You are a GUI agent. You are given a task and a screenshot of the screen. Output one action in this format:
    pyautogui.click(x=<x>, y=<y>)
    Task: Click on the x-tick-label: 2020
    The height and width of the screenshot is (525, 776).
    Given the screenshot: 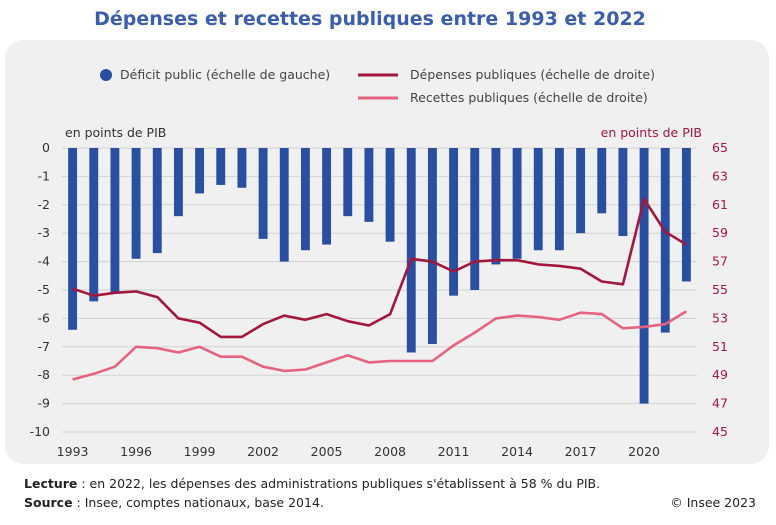 What is the action you would take?
    pyautogui.click(x=644, y=451)
    